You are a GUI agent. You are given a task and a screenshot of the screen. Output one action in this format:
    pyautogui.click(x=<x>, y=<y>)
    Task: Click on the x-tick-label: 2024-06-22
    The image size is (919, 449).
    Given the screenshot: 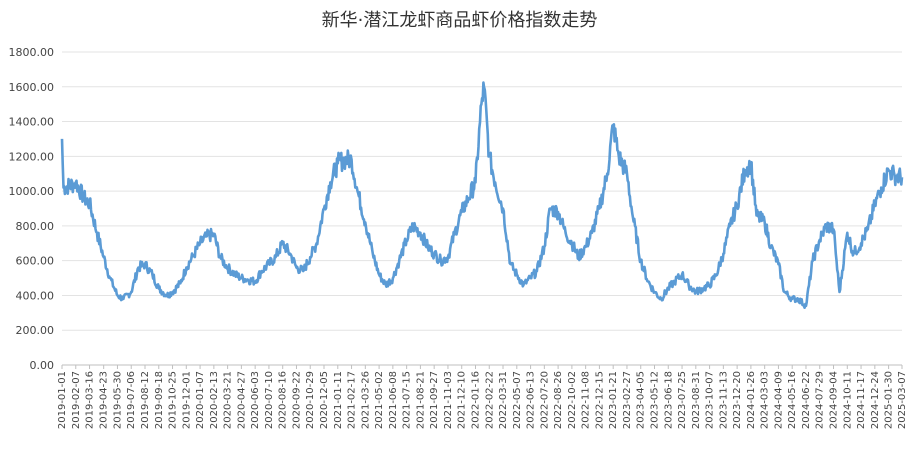 What is the action you would take?
    pyautogui.click(x=806, y=400)
    